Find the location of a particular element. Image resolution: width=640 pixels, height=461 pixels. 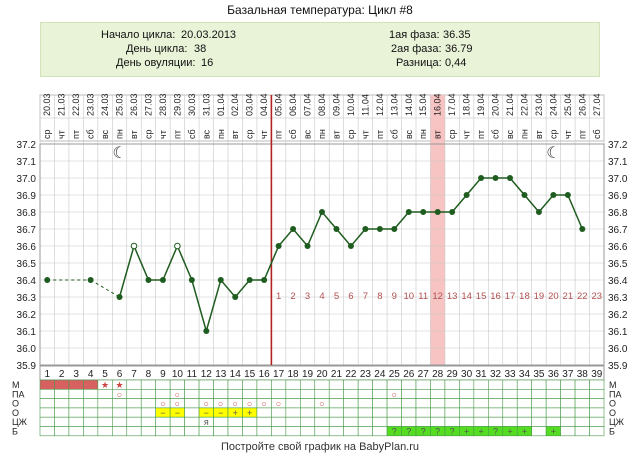

y-tick-label-right: 36.3 is located at coordinates (618, 298).